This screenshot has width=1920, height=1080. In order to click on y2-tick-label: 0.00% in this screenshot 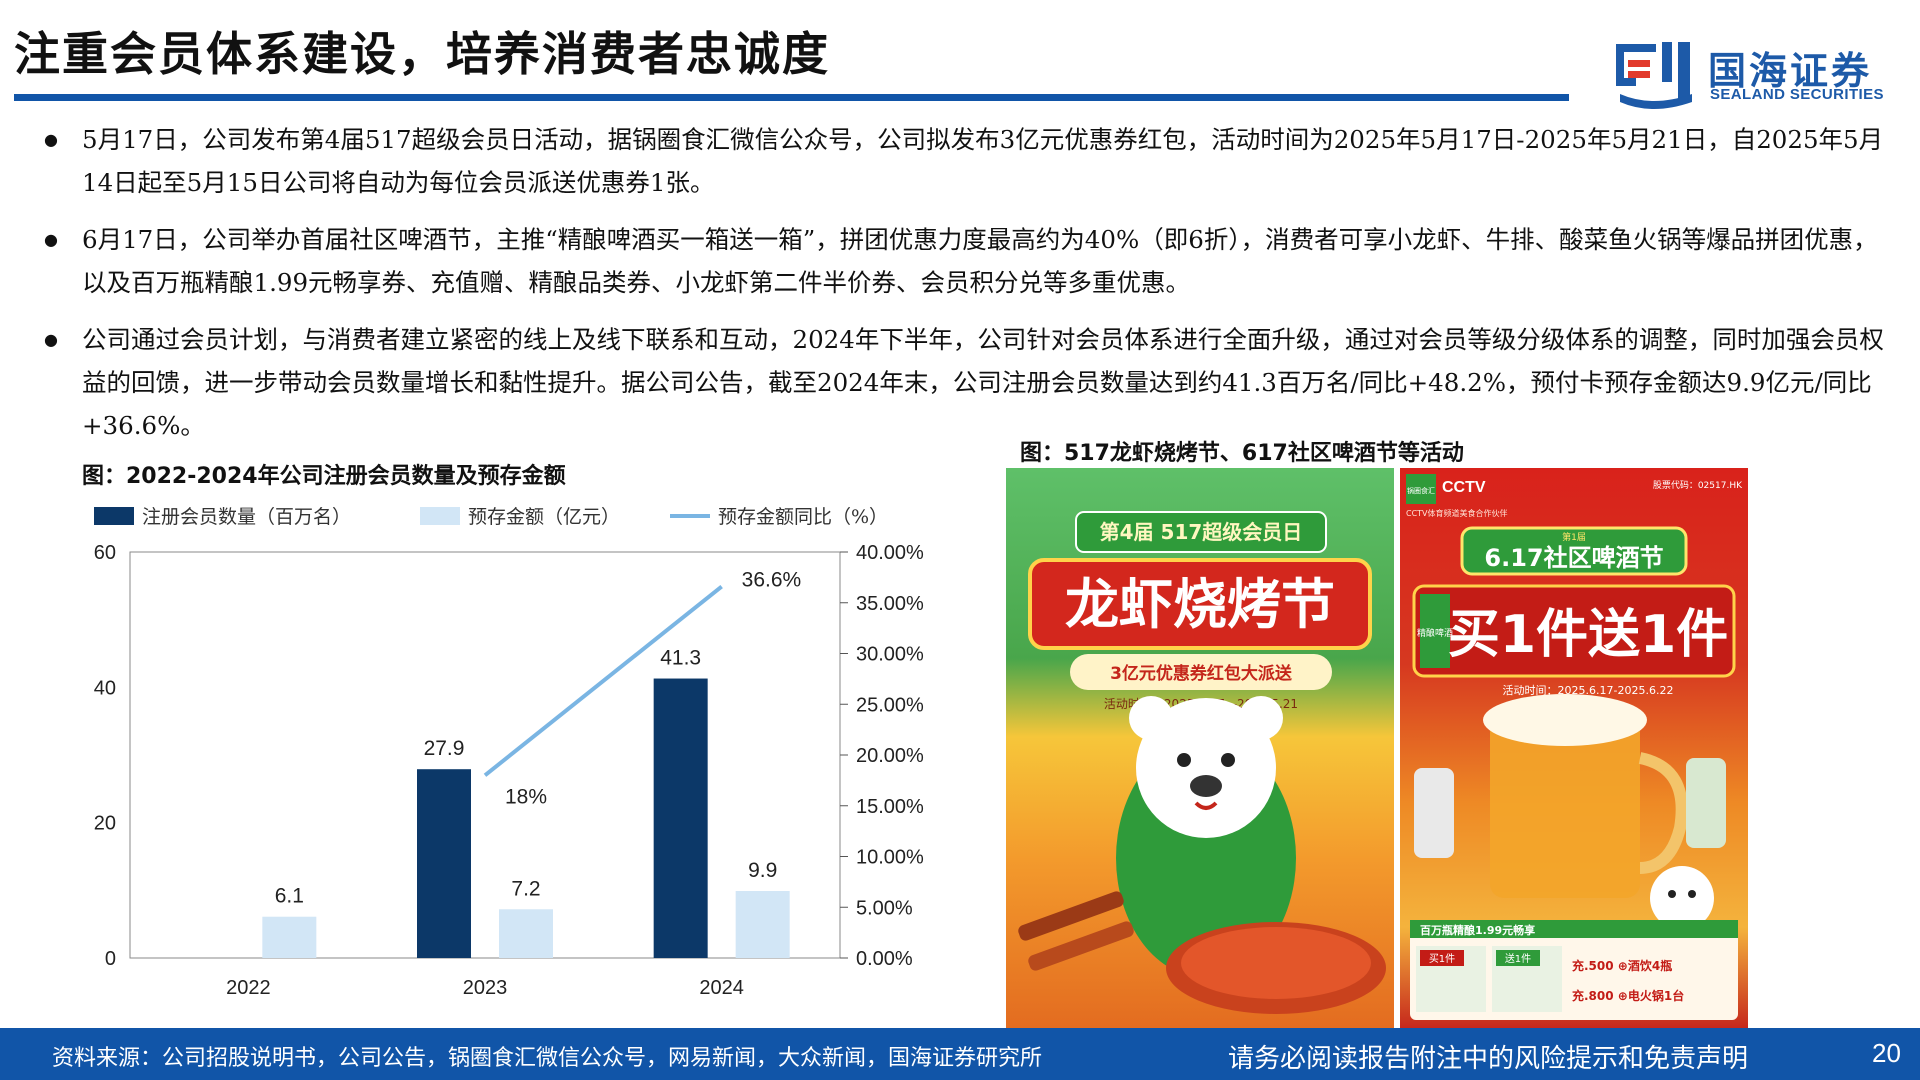, I will do `click(884, 959)`.